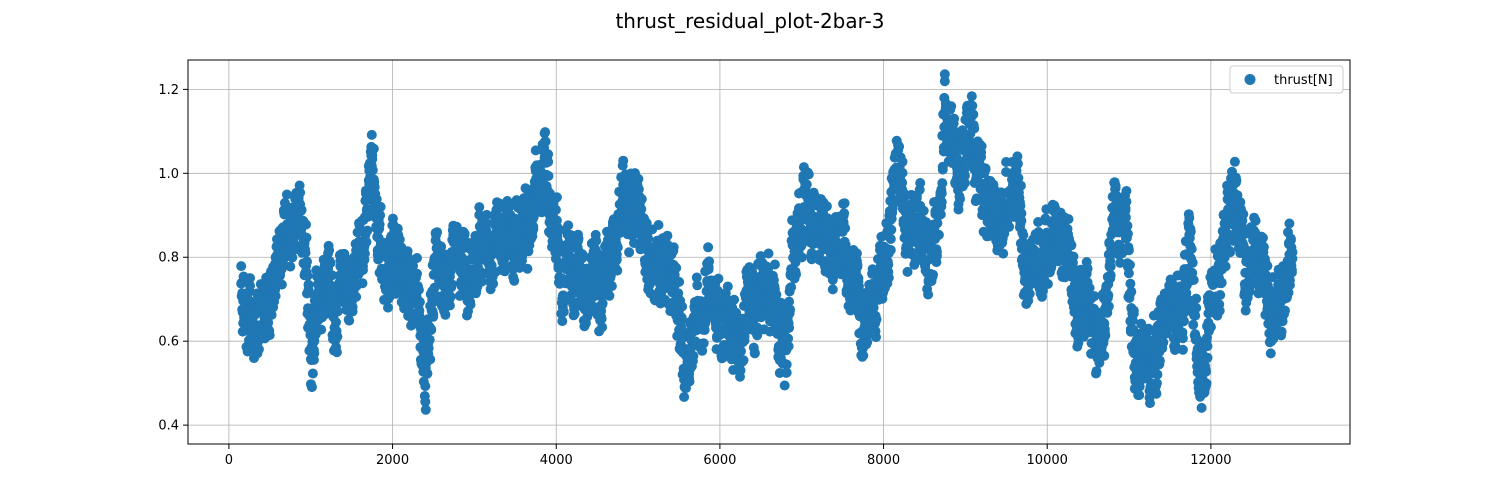  What do you see at coordinates (1250, 79) in the screenshot?
I see `legend-marker` at bounding box center [1250, 79].